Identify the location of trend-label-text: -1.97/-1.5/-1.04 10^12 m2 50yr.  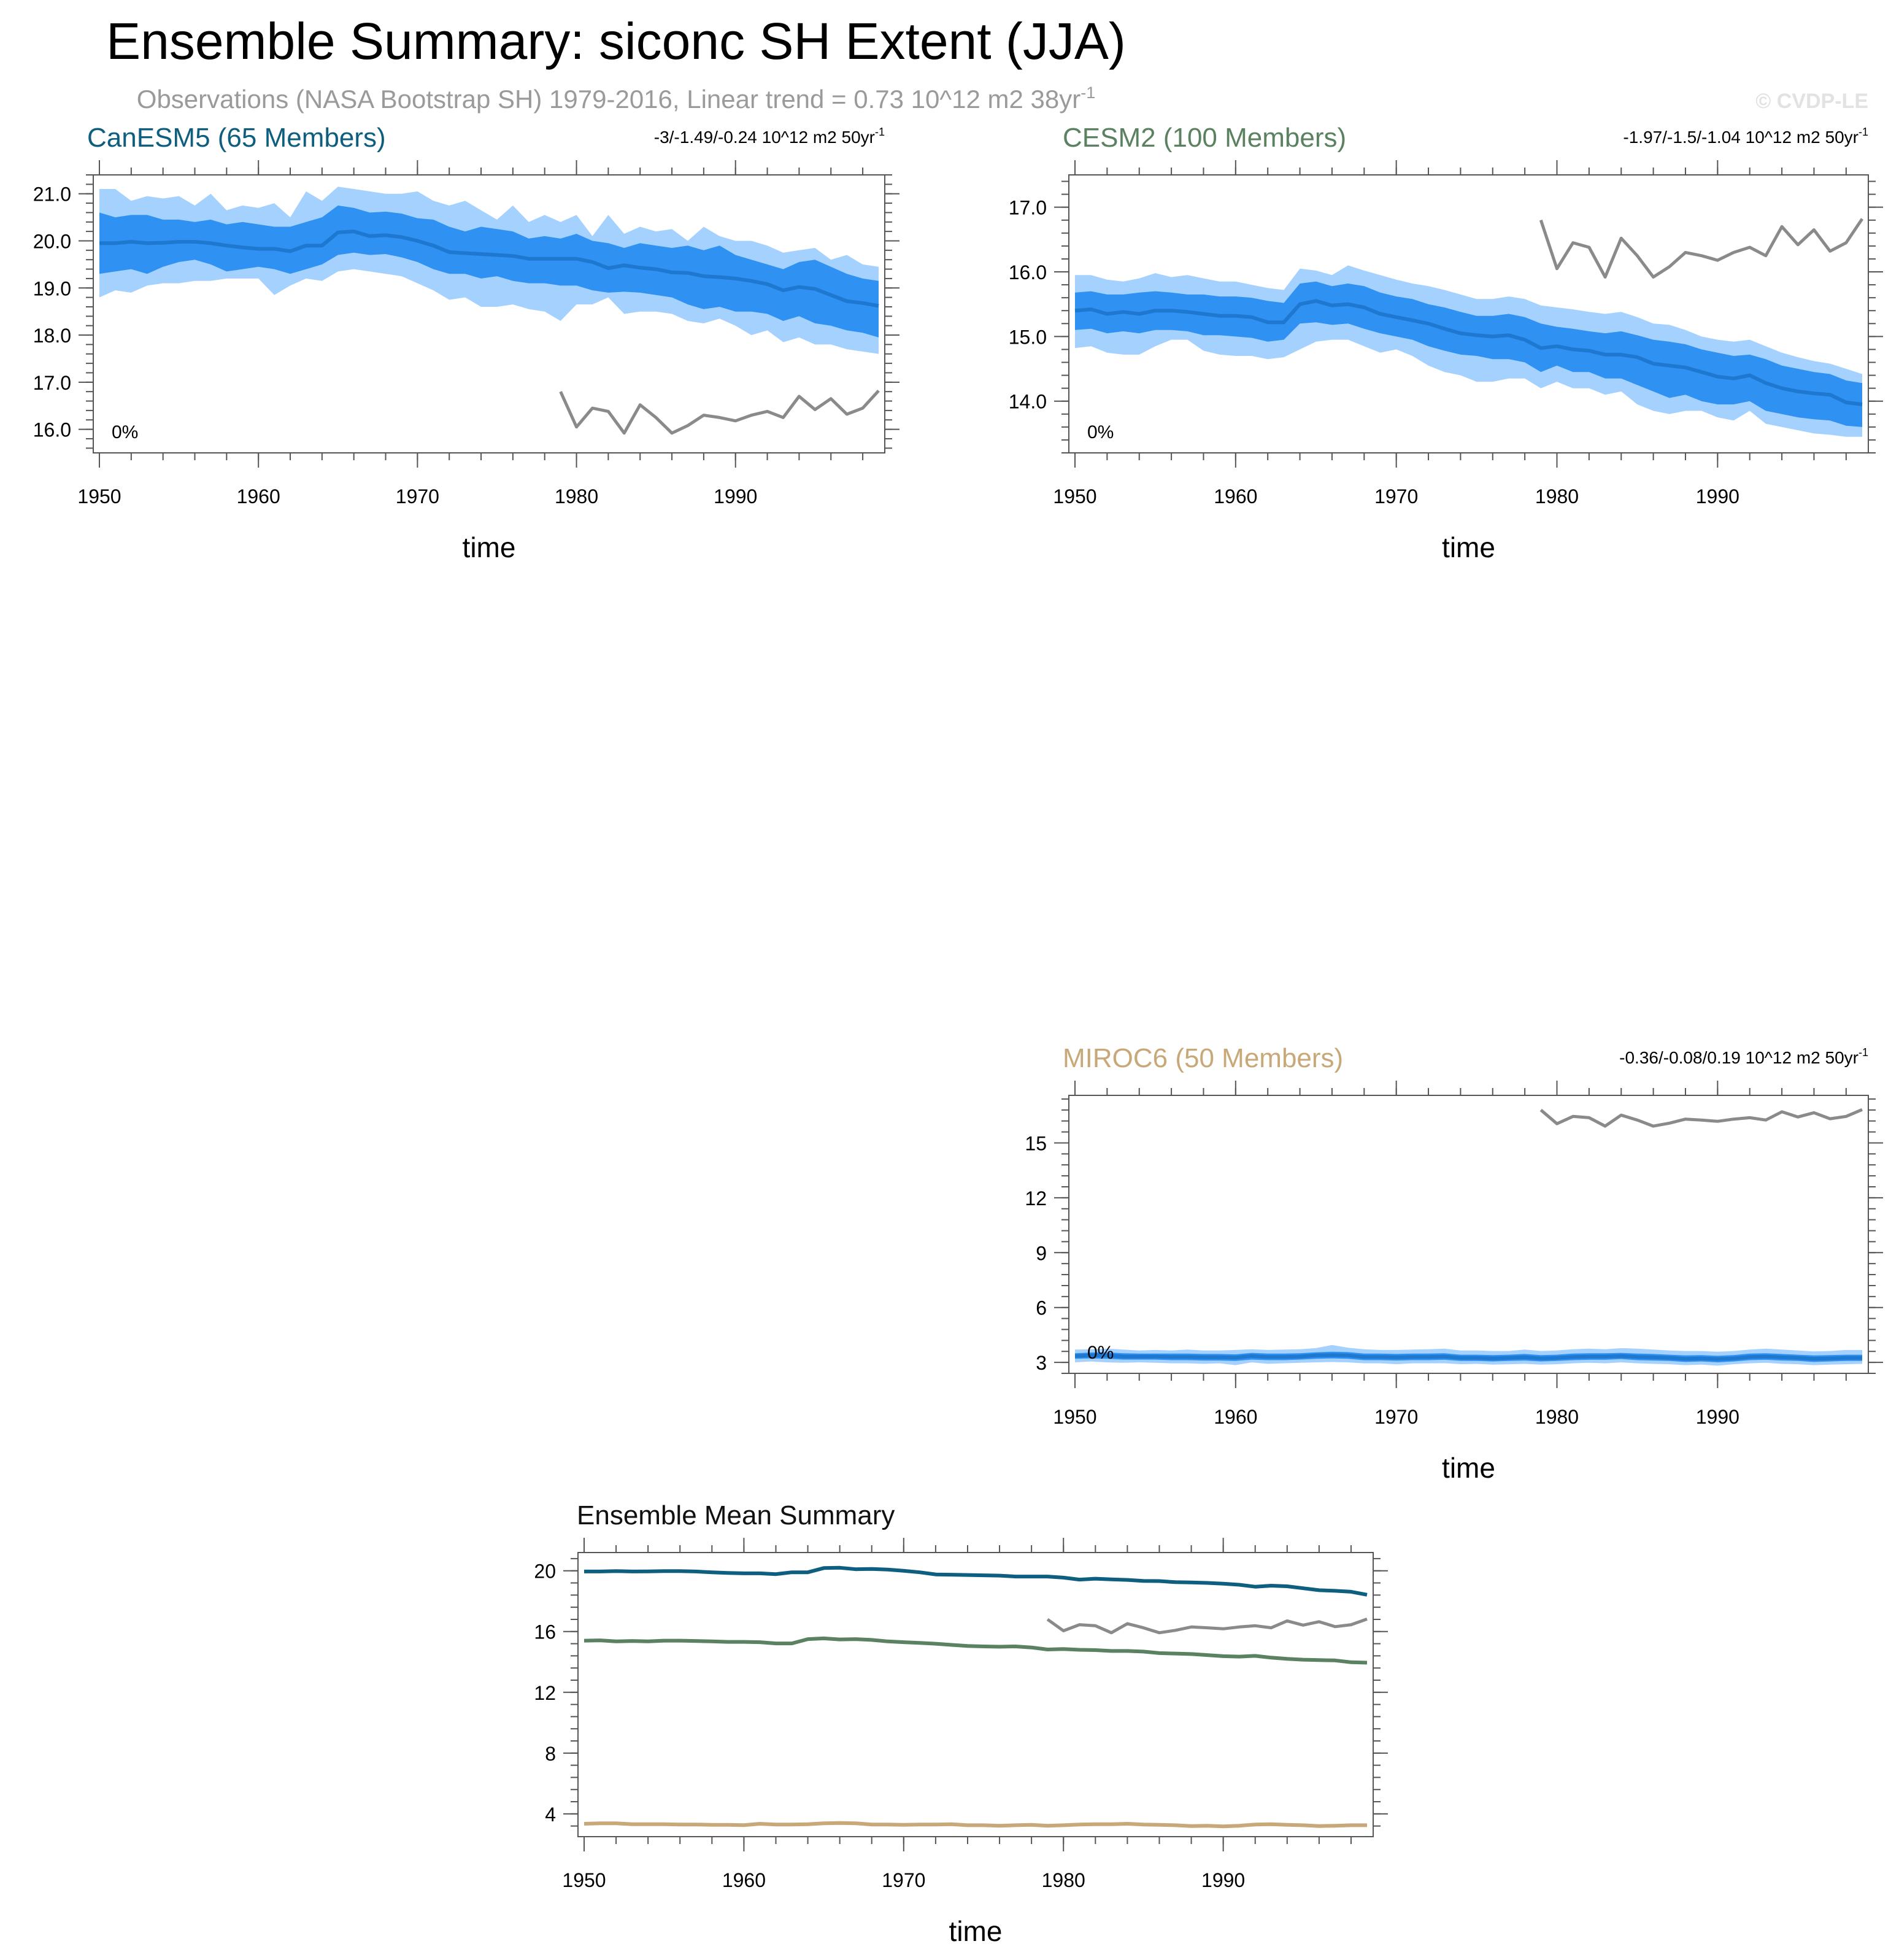
(1741, 137).